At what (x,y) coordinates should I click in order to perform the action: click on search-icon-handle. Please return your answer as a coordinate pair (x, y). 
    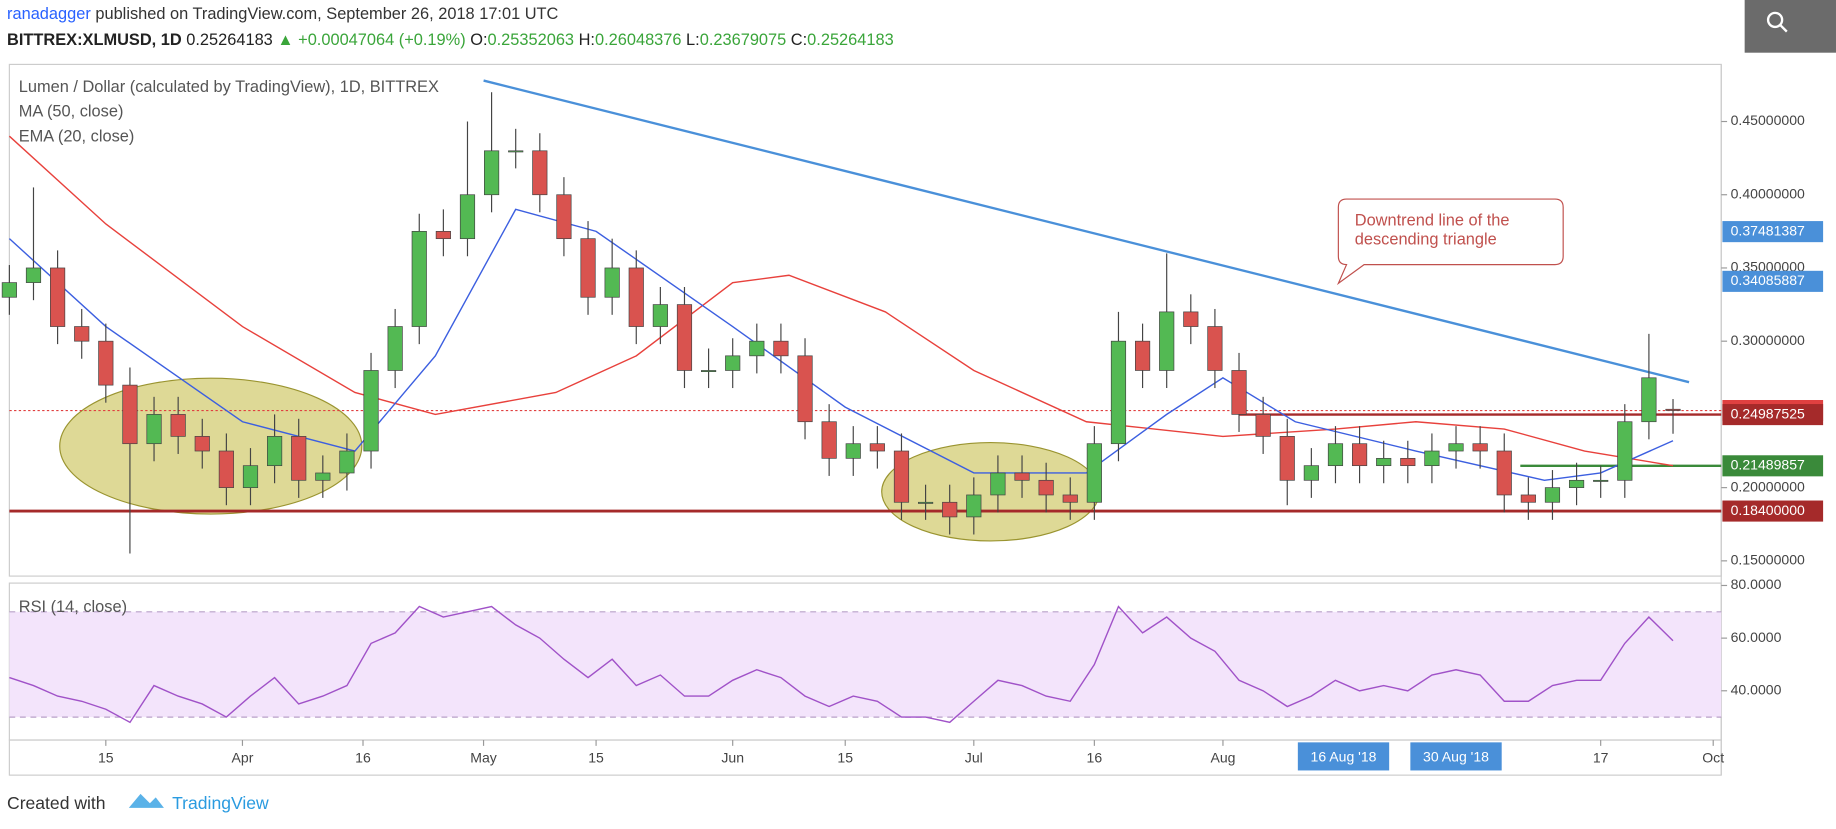
    Looking at the image, I should click on (1783, 28).